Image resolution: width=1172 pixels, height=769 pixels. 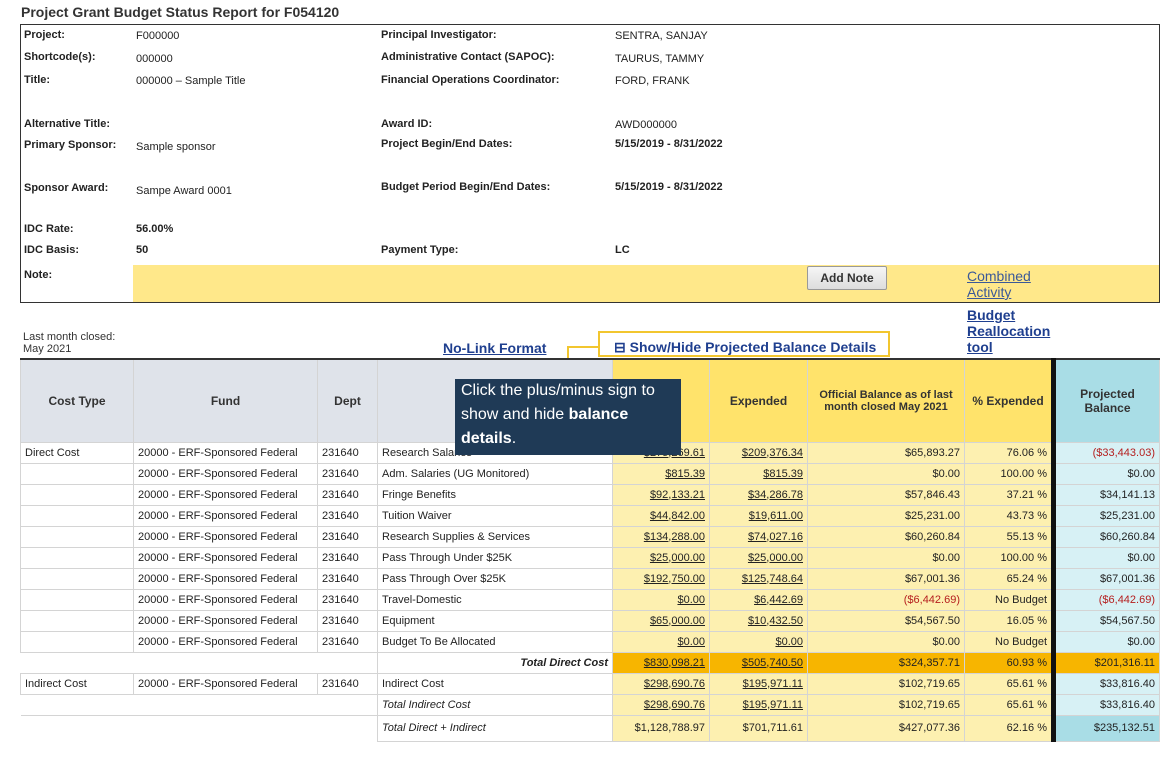 What do you see at coordinates (1009, 557) in the screenshot?
I see `pct-expended-cell: 100.00 %` at bounding box center [1009, 557].